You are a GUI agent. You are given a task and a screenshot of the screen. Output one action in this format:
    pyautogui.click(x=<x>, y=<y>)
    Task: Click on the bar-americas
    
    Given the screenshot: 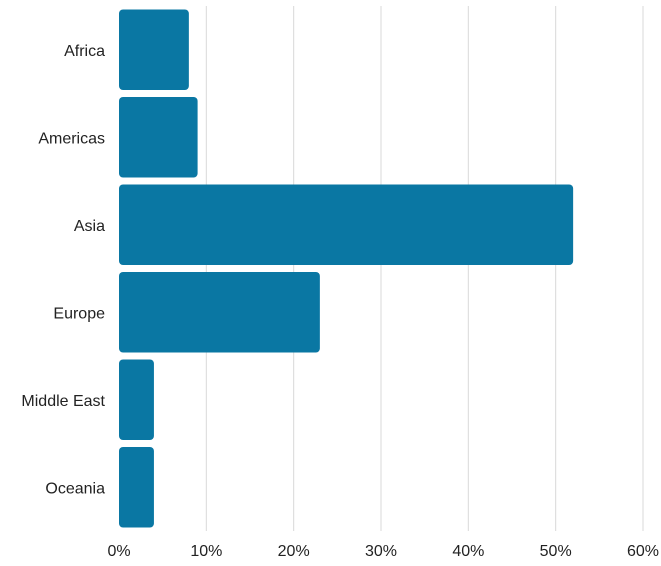 What is the action you would take?
    pyautogui.click(x=158, y=137)
    